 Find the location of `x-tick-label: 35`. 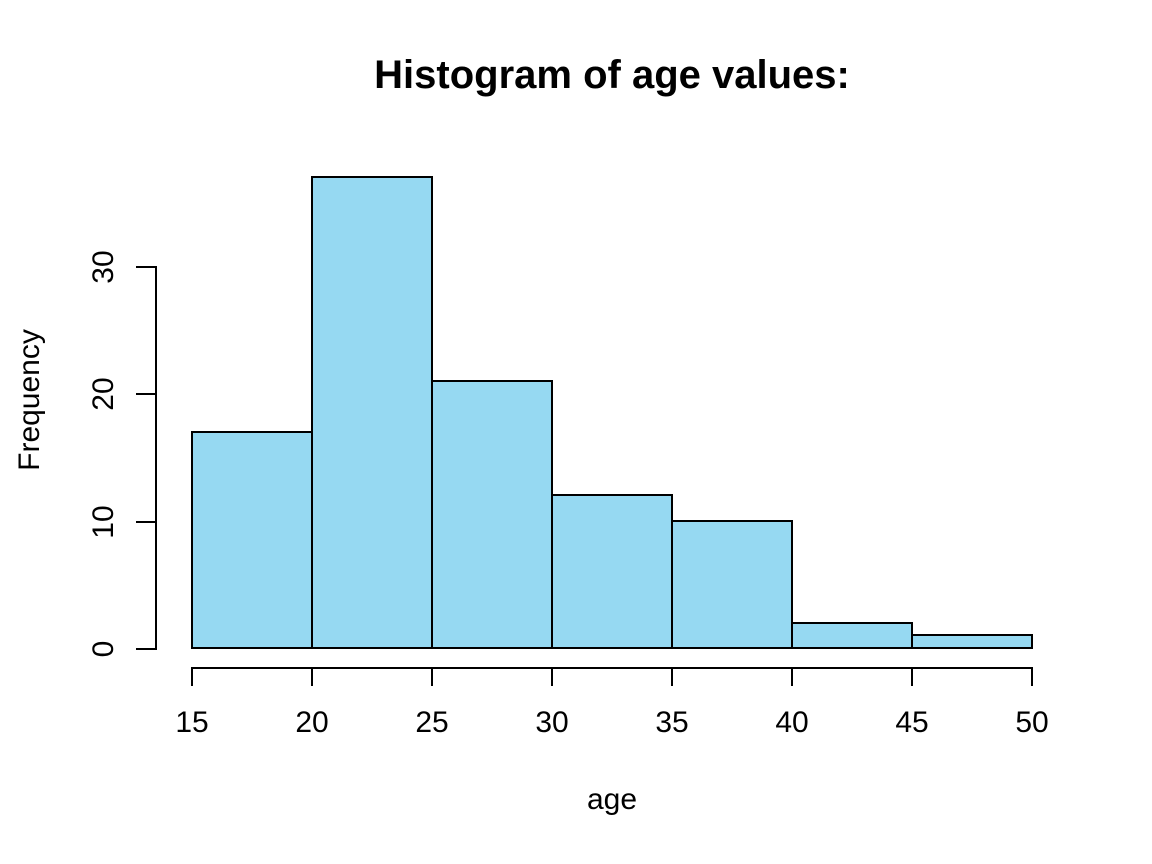

x-tick-label: 35 is located at coordinates (672, 722).